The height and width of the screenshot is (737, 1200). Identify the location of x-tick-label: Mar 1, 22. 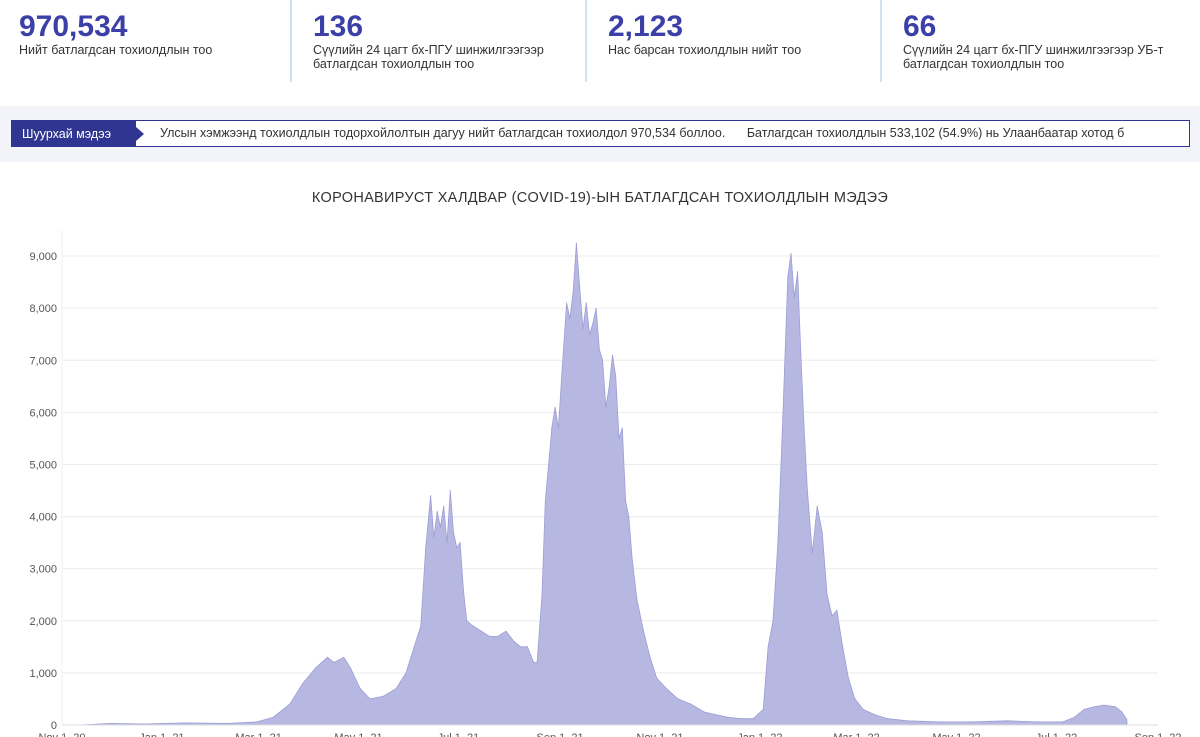
(856, 734).